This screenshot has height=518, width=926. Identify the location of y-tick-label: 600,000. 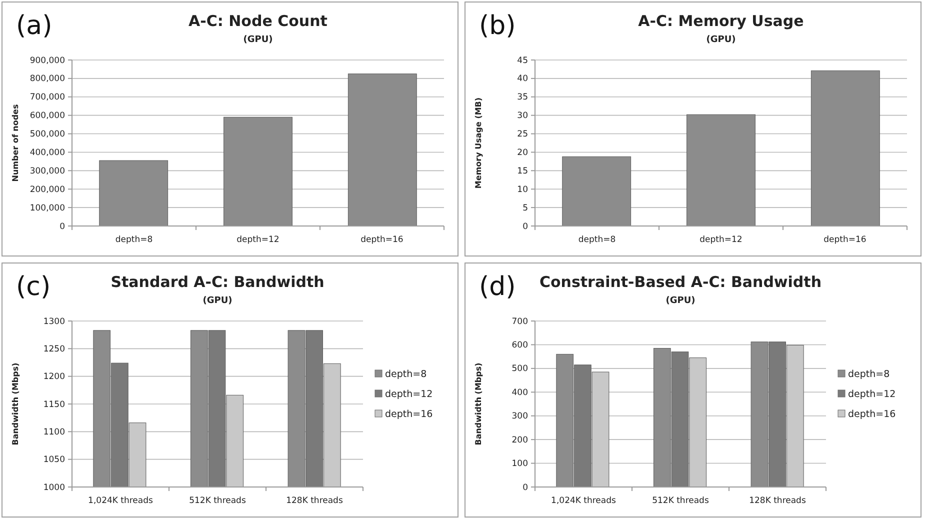
(47, 116).